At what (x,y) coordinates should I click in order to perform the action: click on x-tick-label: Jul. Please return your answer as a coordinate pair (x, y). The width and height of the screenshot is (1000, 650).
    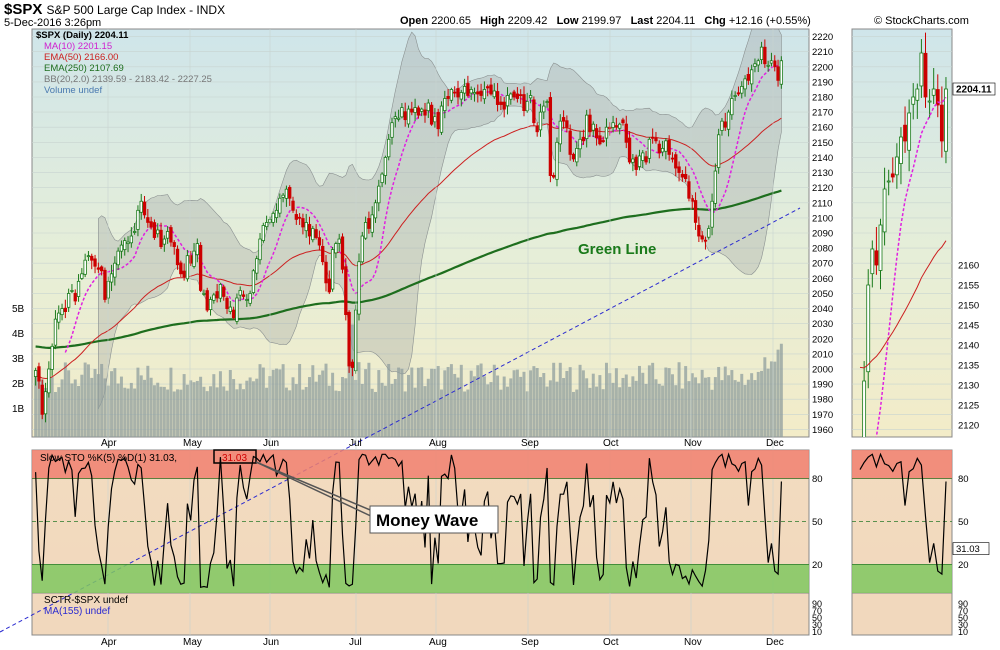
    Looking at the image, I should click on (355, 443).